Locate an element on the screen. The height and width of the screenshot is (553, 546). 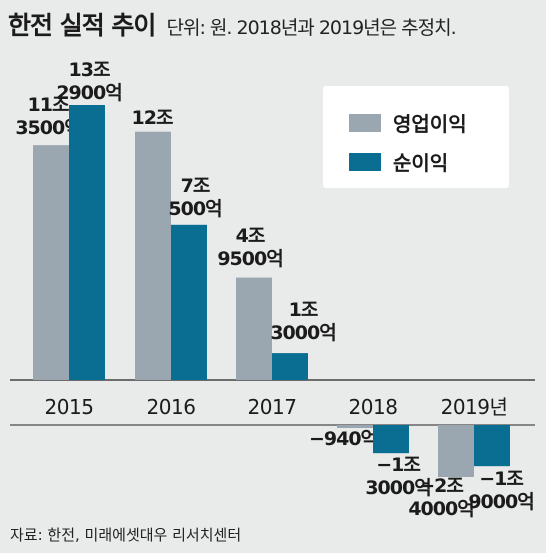
title-row: 한전 실적 추이 단위: 원. 2018년과 2019년은 추정치. is located at coordinates (232, 24).